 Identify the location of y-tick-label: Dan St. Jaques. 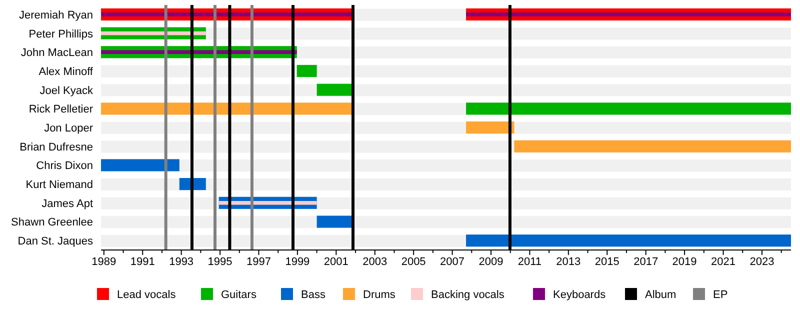
(56, 242).